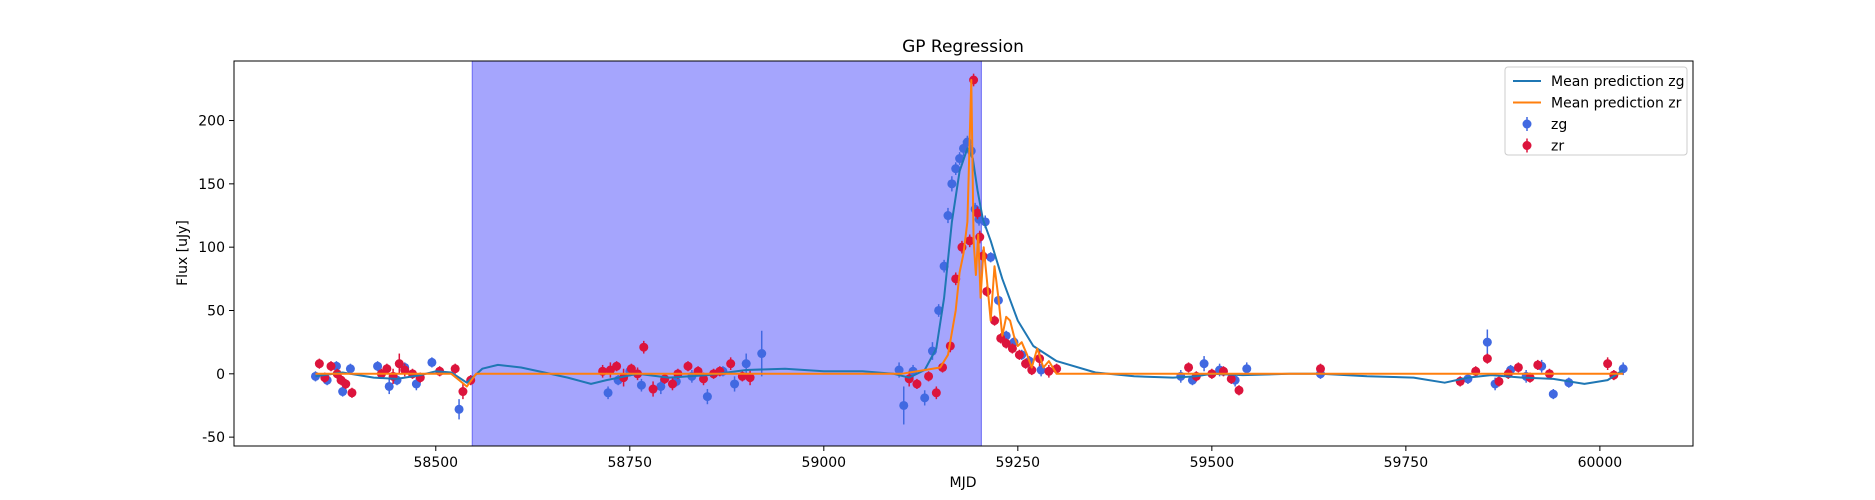 The width and height of the screenshot is (1875, 500). Describe the element at coordinates (963, 47) in the screenshot. I see `chart-title: GP Regression` at that location.